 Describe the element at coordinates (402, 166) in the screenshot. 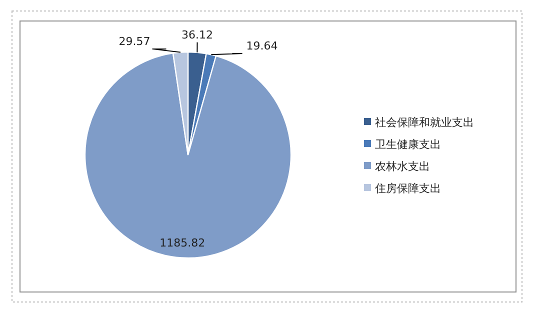

I see `legend-label: 农林水支出` at that location.